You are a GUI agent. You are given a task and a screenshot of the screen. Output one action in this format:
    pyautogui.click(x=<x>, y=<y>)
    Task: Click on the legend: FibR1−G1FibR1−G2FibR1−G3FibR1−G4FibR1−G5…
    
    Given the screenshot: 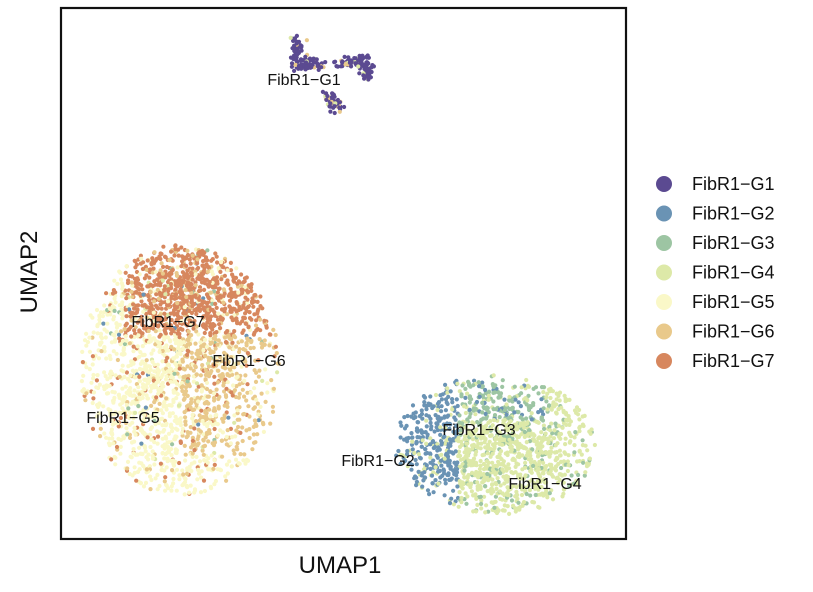 What is the action you would take?
    pyautogui.click(x=715, y=272)
    